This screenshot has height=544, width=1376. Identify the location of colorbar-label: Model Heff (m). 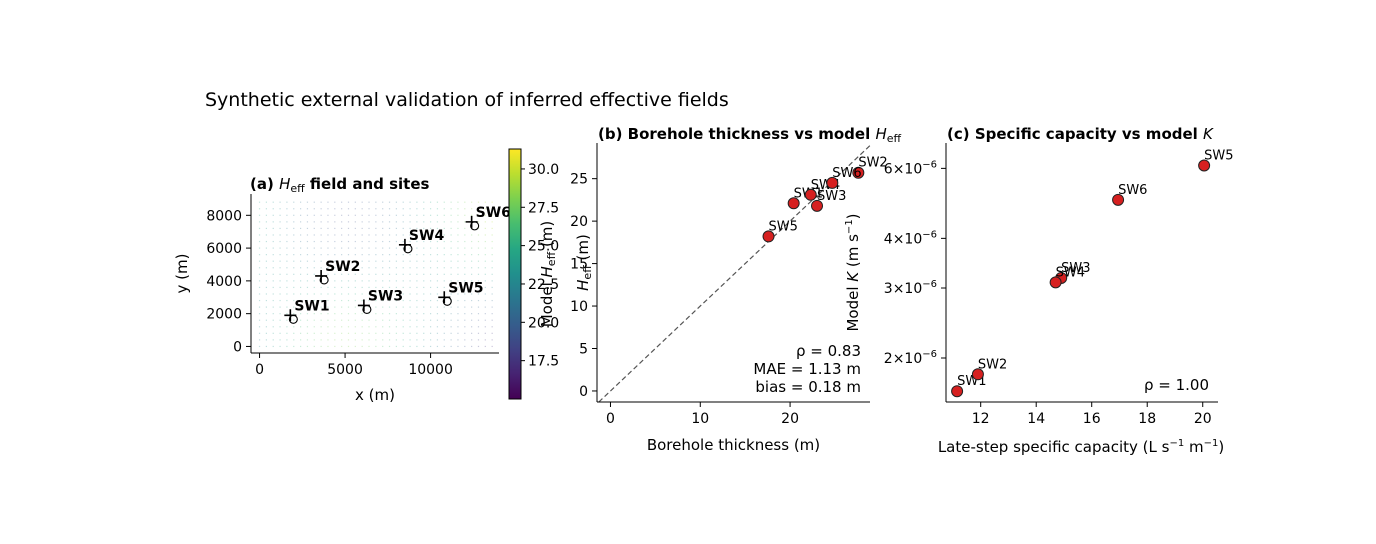
(548, 274).